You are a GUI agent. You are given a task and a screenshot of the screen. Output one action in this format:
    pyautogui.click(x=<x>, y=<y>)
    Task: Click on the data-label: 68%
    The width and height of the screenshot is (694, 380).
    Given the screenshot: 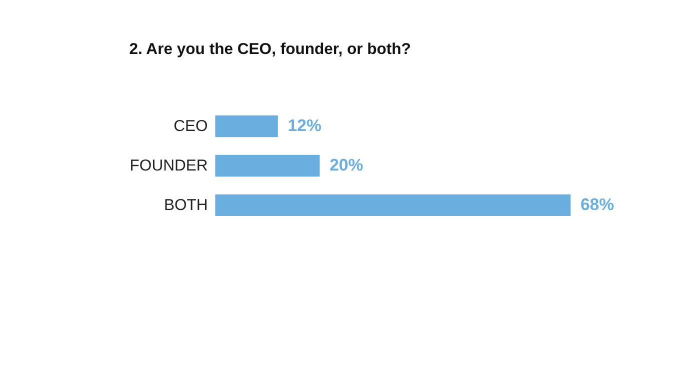 What is the action you would take?
    pyautogui.click(x=597, y=204)
    